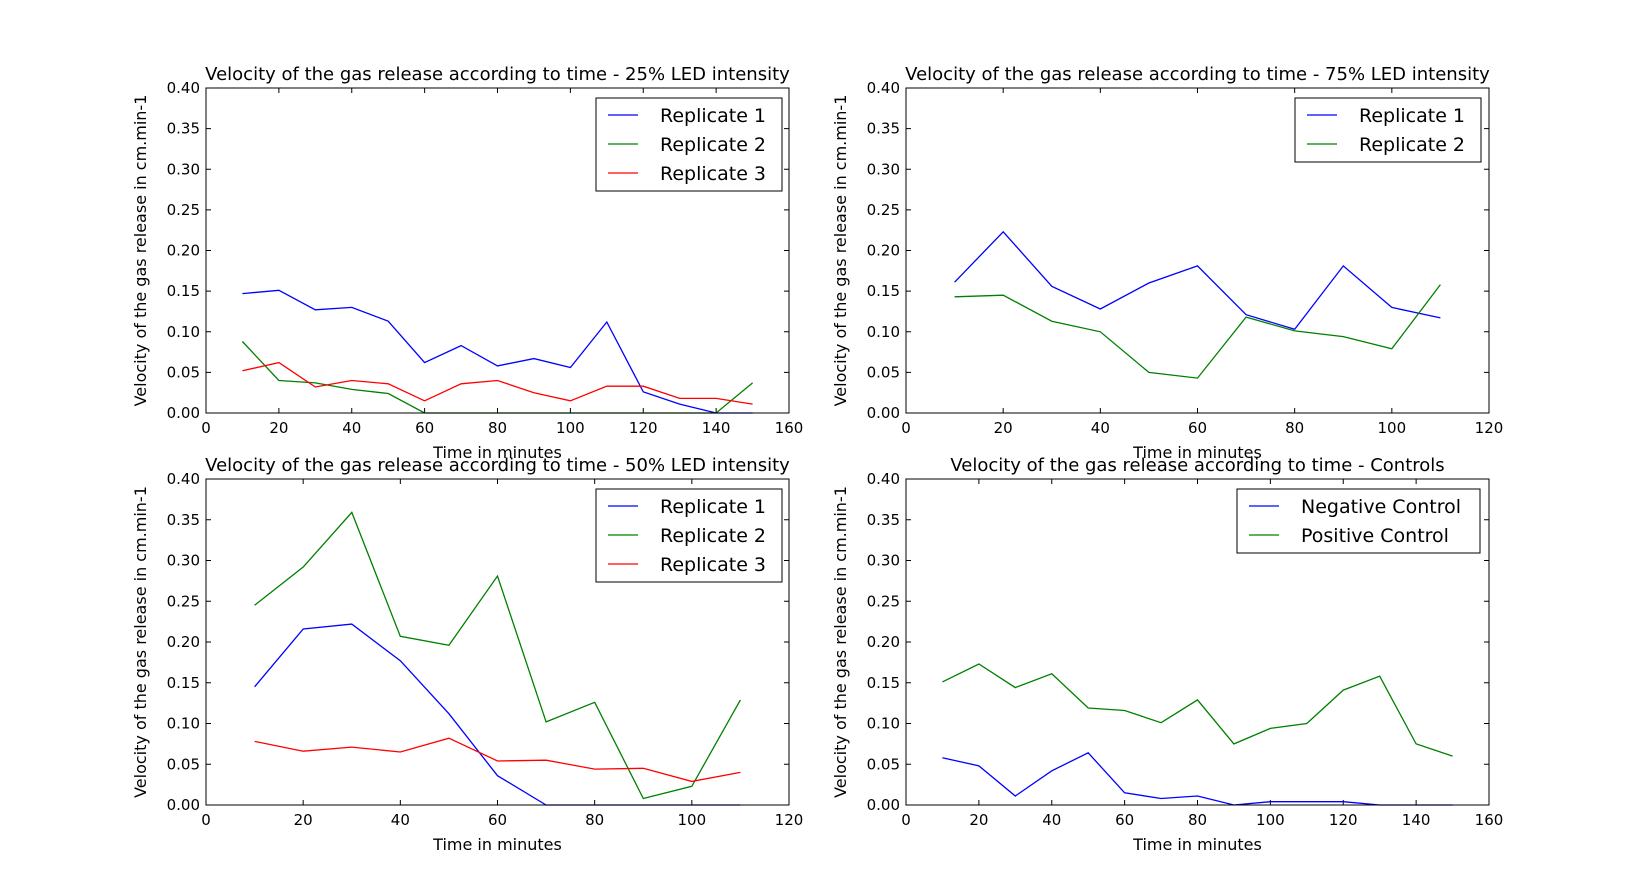 This screenshot has width=1643, height=887. I want to click on legend: Replicate 1 Replicate 2, so click(1388, 130).